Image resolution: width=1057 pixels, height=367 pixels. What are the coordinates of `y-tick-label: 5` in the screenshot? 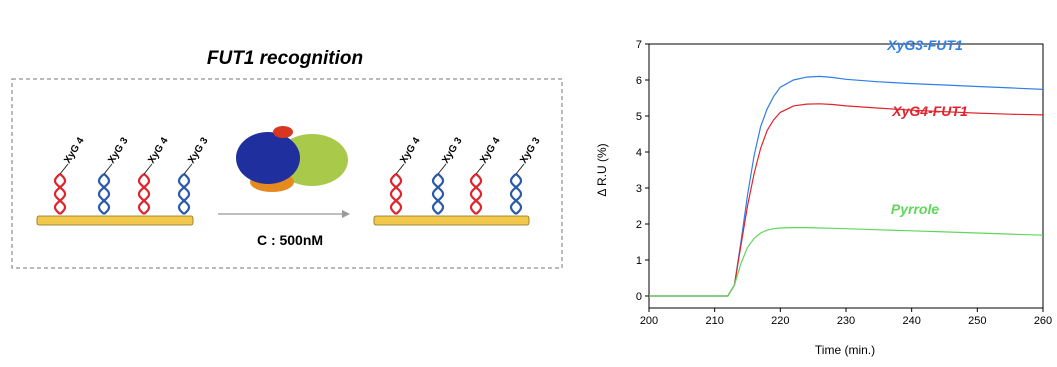 It's located at (639, 117).